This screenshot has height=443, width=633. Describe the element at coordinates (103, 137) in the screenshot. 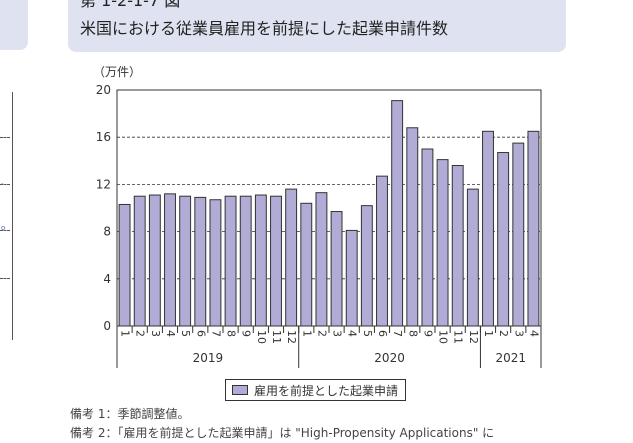

I see `y-tick-label: 16` at that location.